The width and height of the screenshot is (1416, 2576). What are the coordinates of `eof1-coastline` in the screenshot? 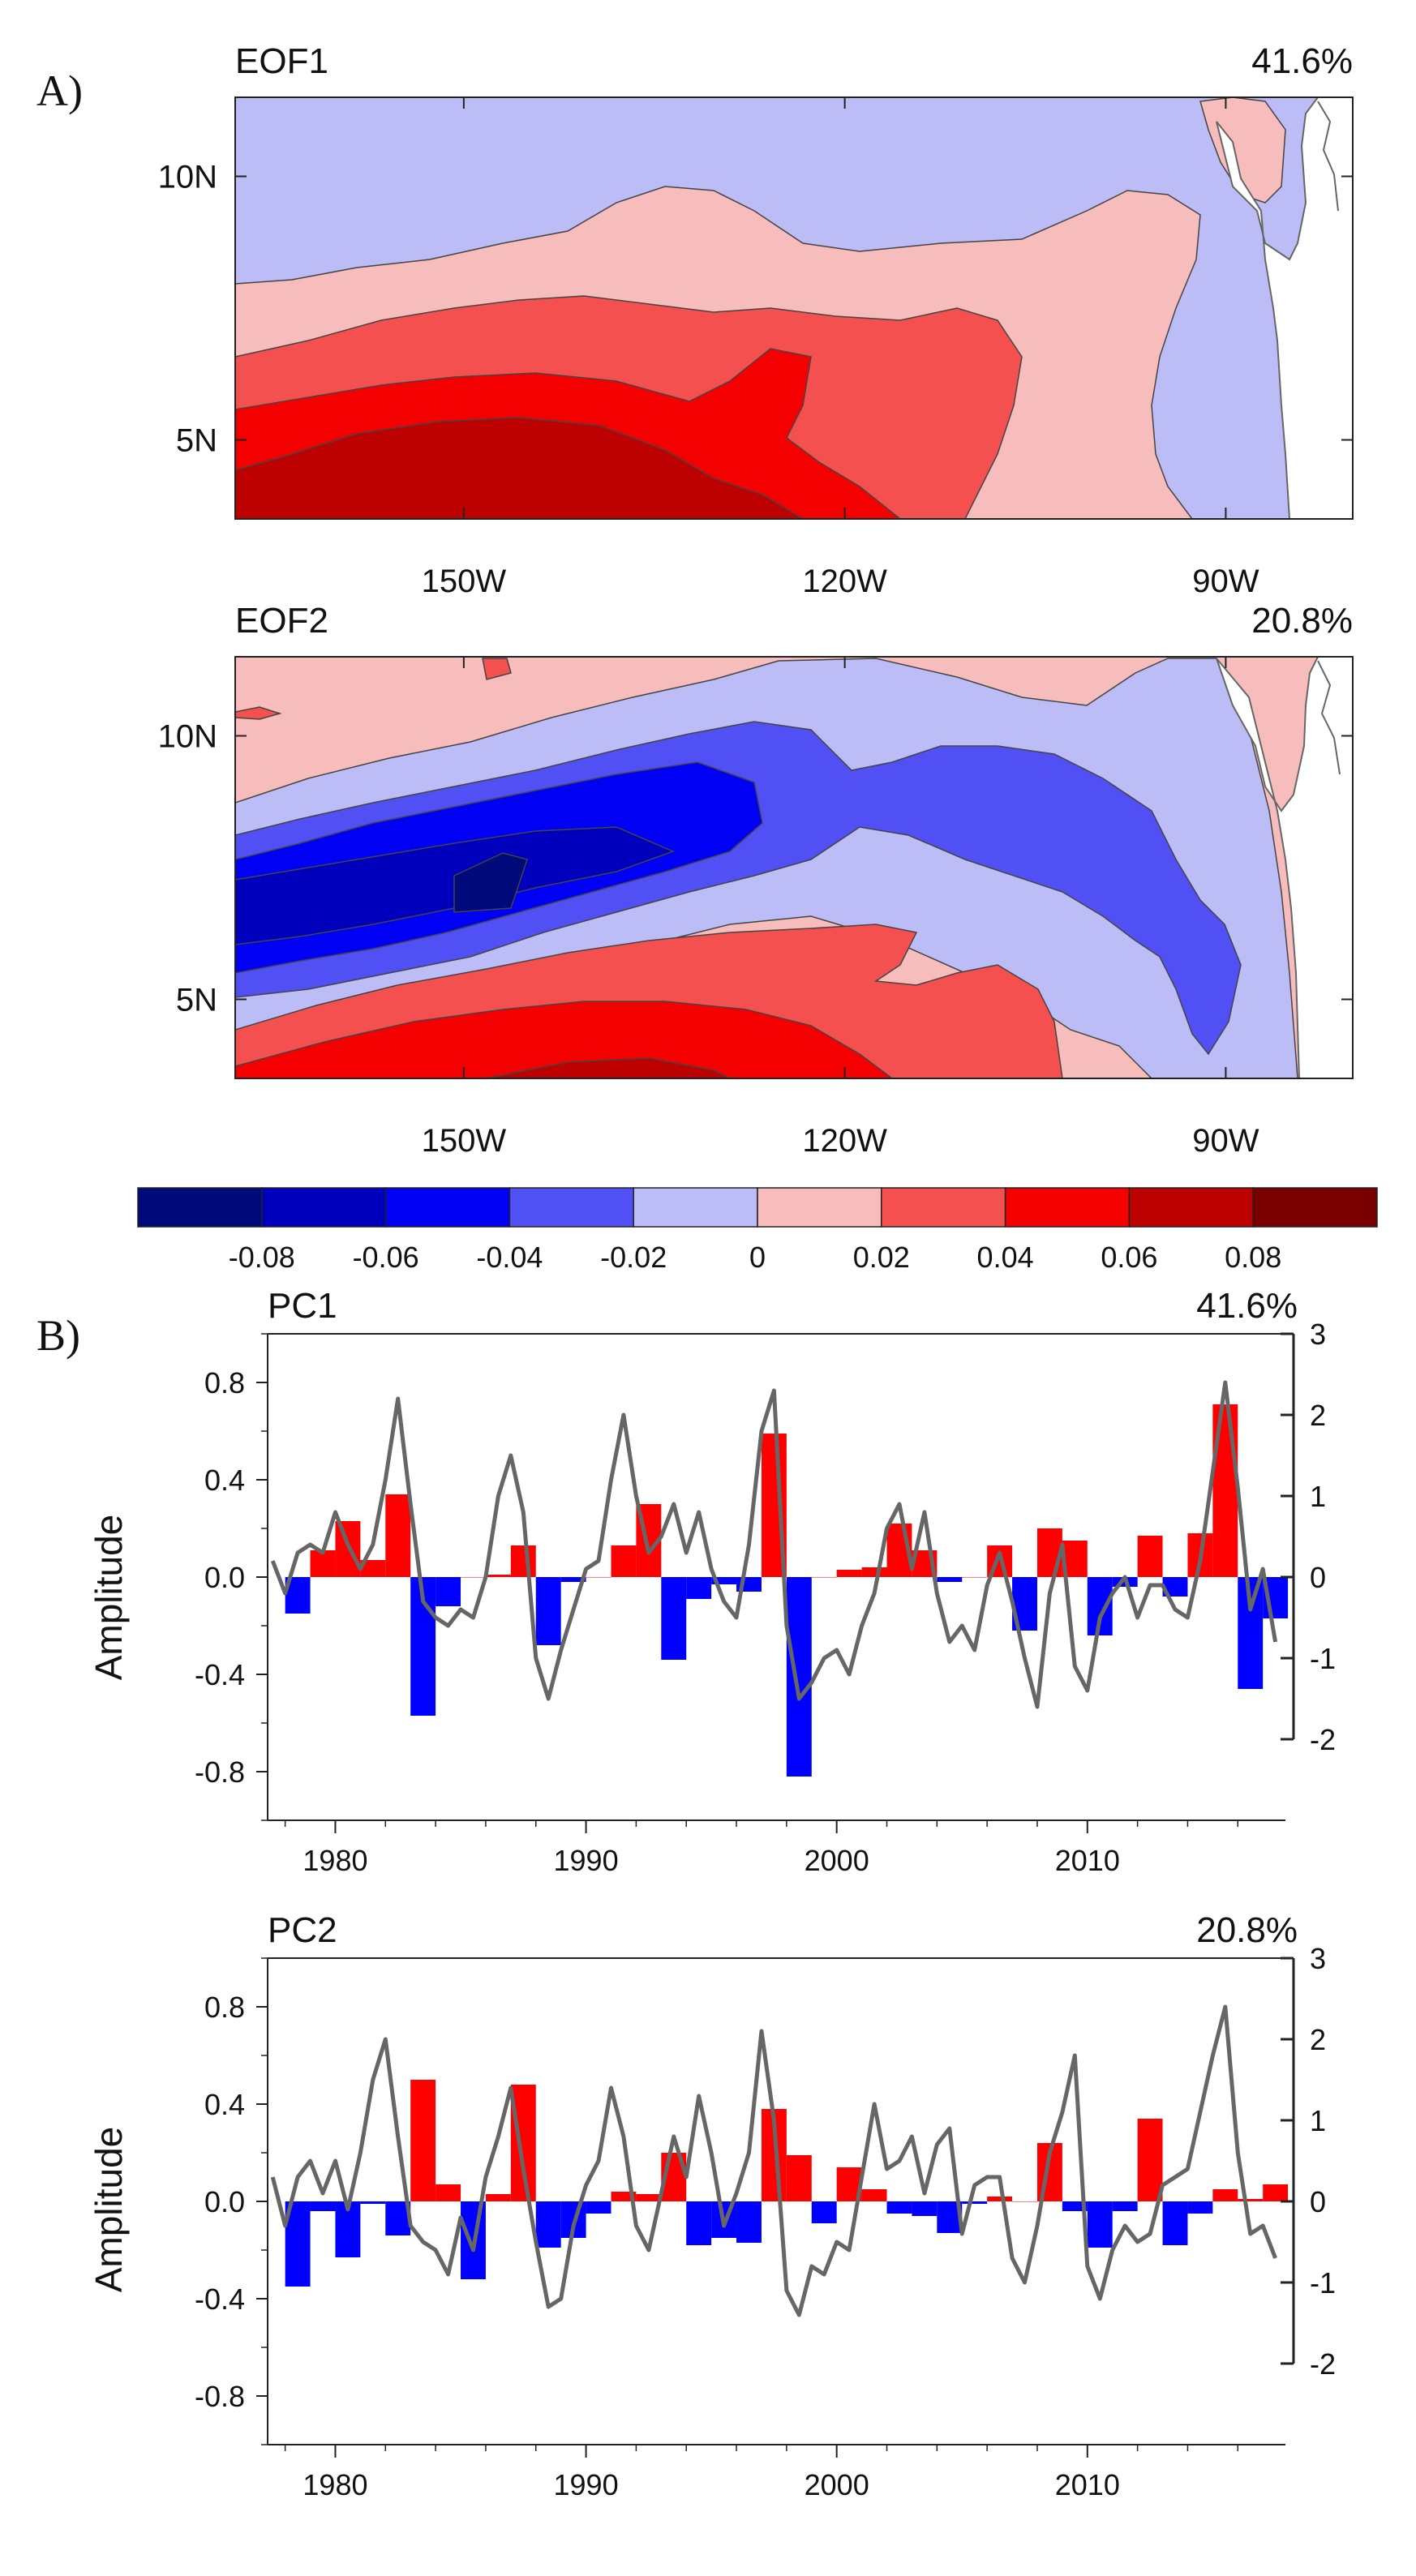 It's located at (1328, 156).